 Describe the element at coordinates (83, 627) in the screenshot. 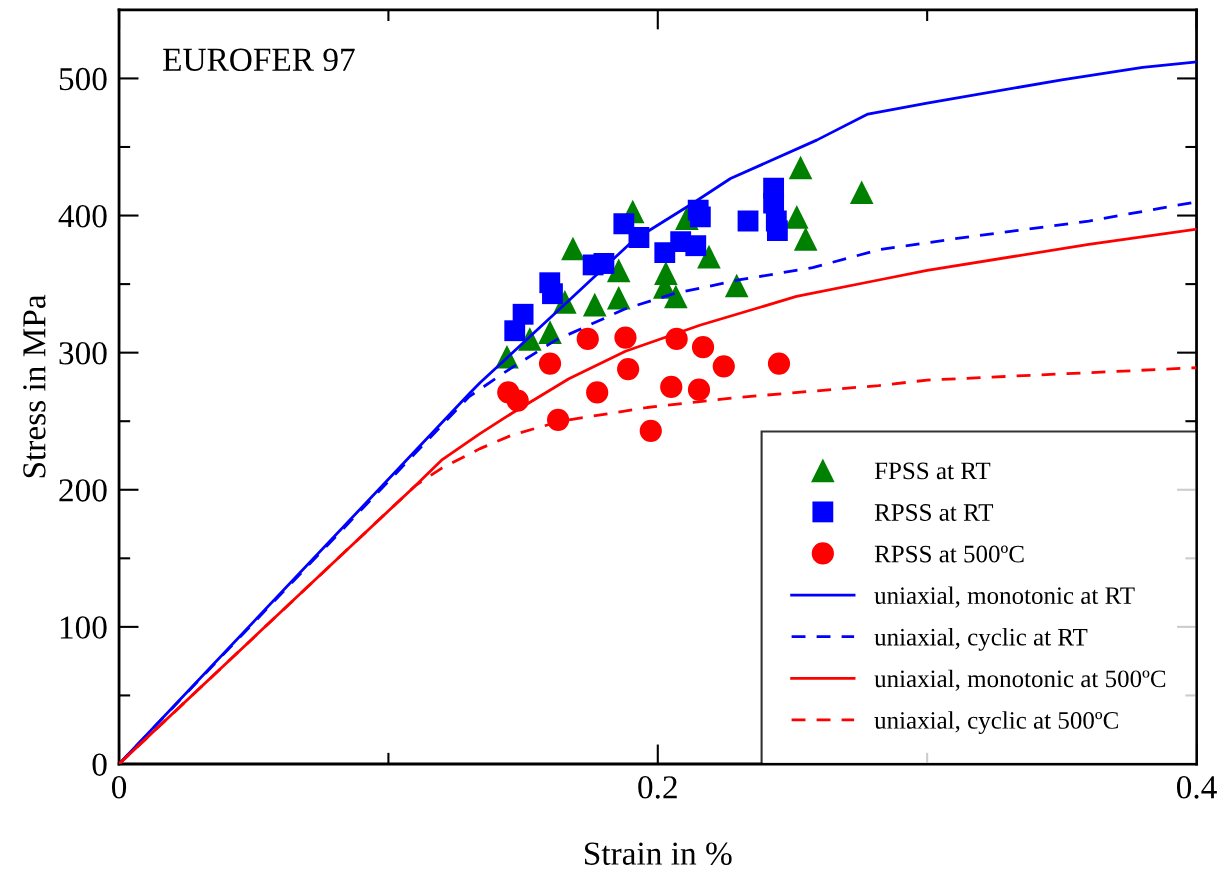

I see `y-tick-label: 100` at that location.